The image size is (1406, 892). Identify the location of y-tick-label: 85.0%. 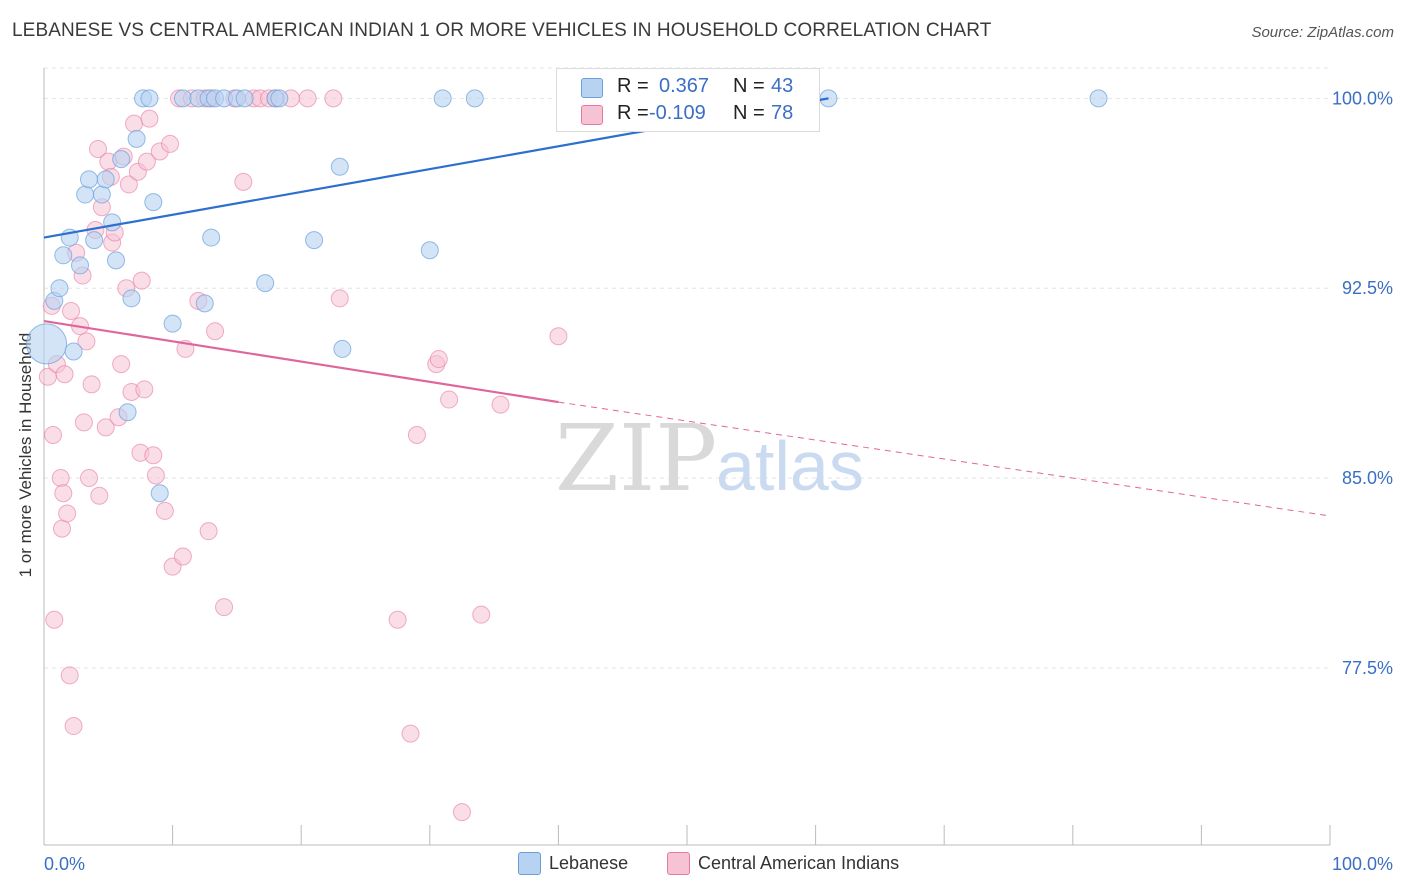
(1367, 478).